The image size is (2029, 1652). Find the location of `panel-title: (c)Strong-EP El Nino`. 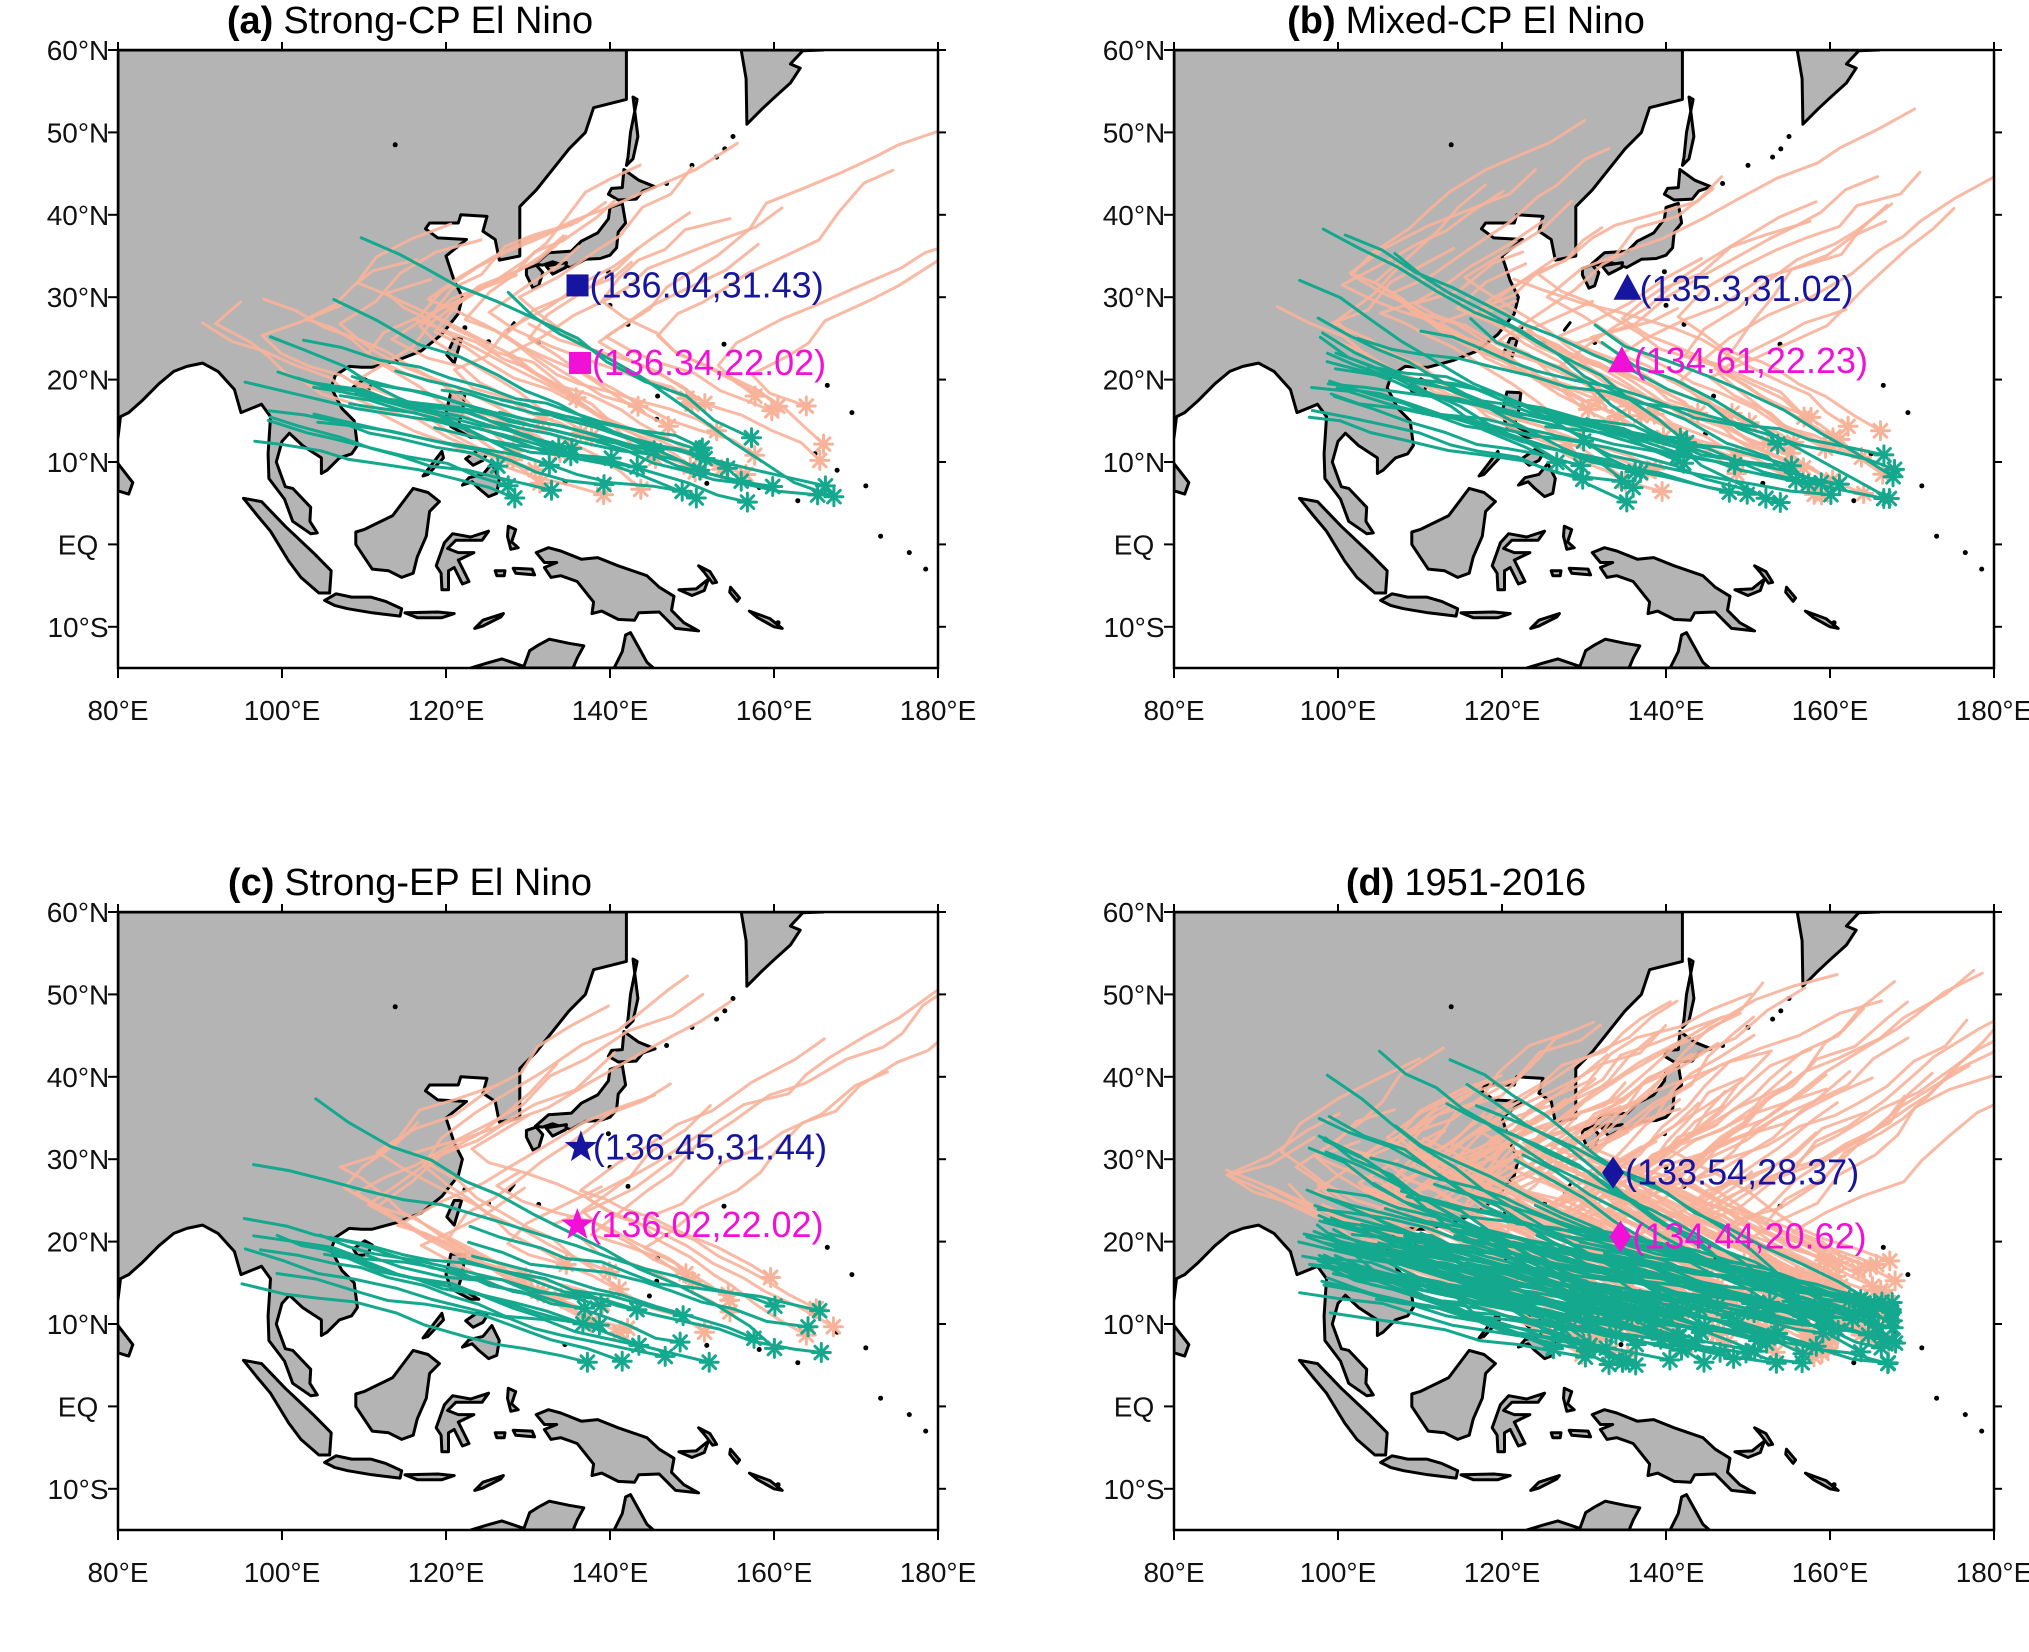

panel-title: (c)Strong-EP El Nino is located at coordinates (410, 883).